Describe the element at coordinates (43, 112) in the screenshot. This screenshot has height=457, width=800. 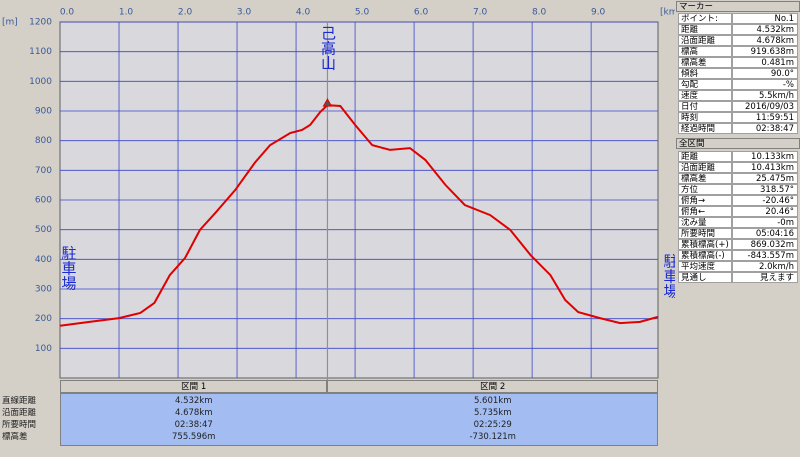
I see `y-tick-label: 900` at that location.